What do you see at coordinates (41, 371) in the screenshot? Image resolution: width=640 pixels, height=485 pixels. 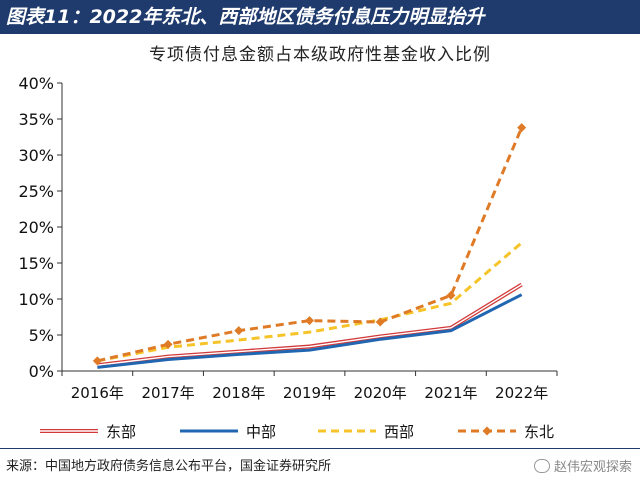 I see `y-tick-label: 0%` at bounding box center [41, 371].